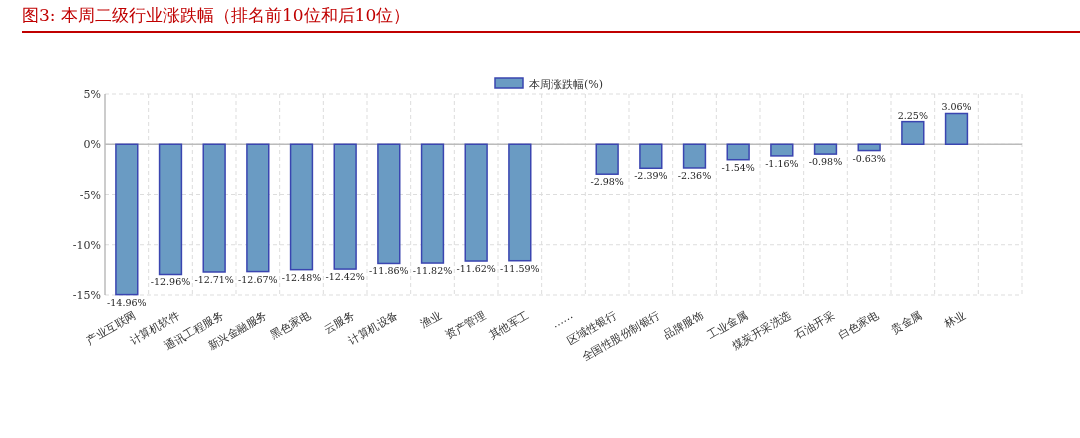 Image resolution: width=1080 pixels, height=438 pixels. I want to click on data-label: -0.98%, so click(825, 162).